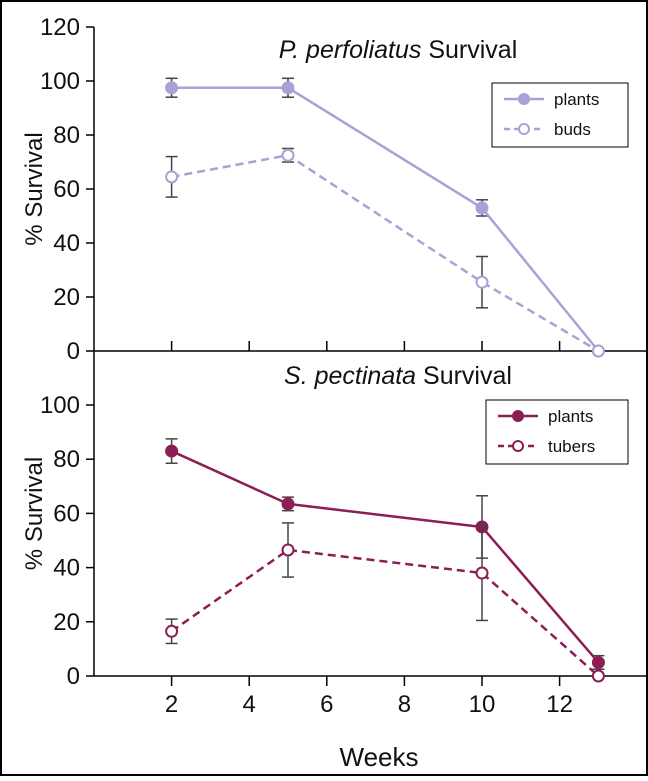 Image resolution: width=648 pixels, height=781 pixels. What do you see at coordinates (571, 446) in the screenshot?
I see `legend-label: tubers` at bounding box center [571, 446].